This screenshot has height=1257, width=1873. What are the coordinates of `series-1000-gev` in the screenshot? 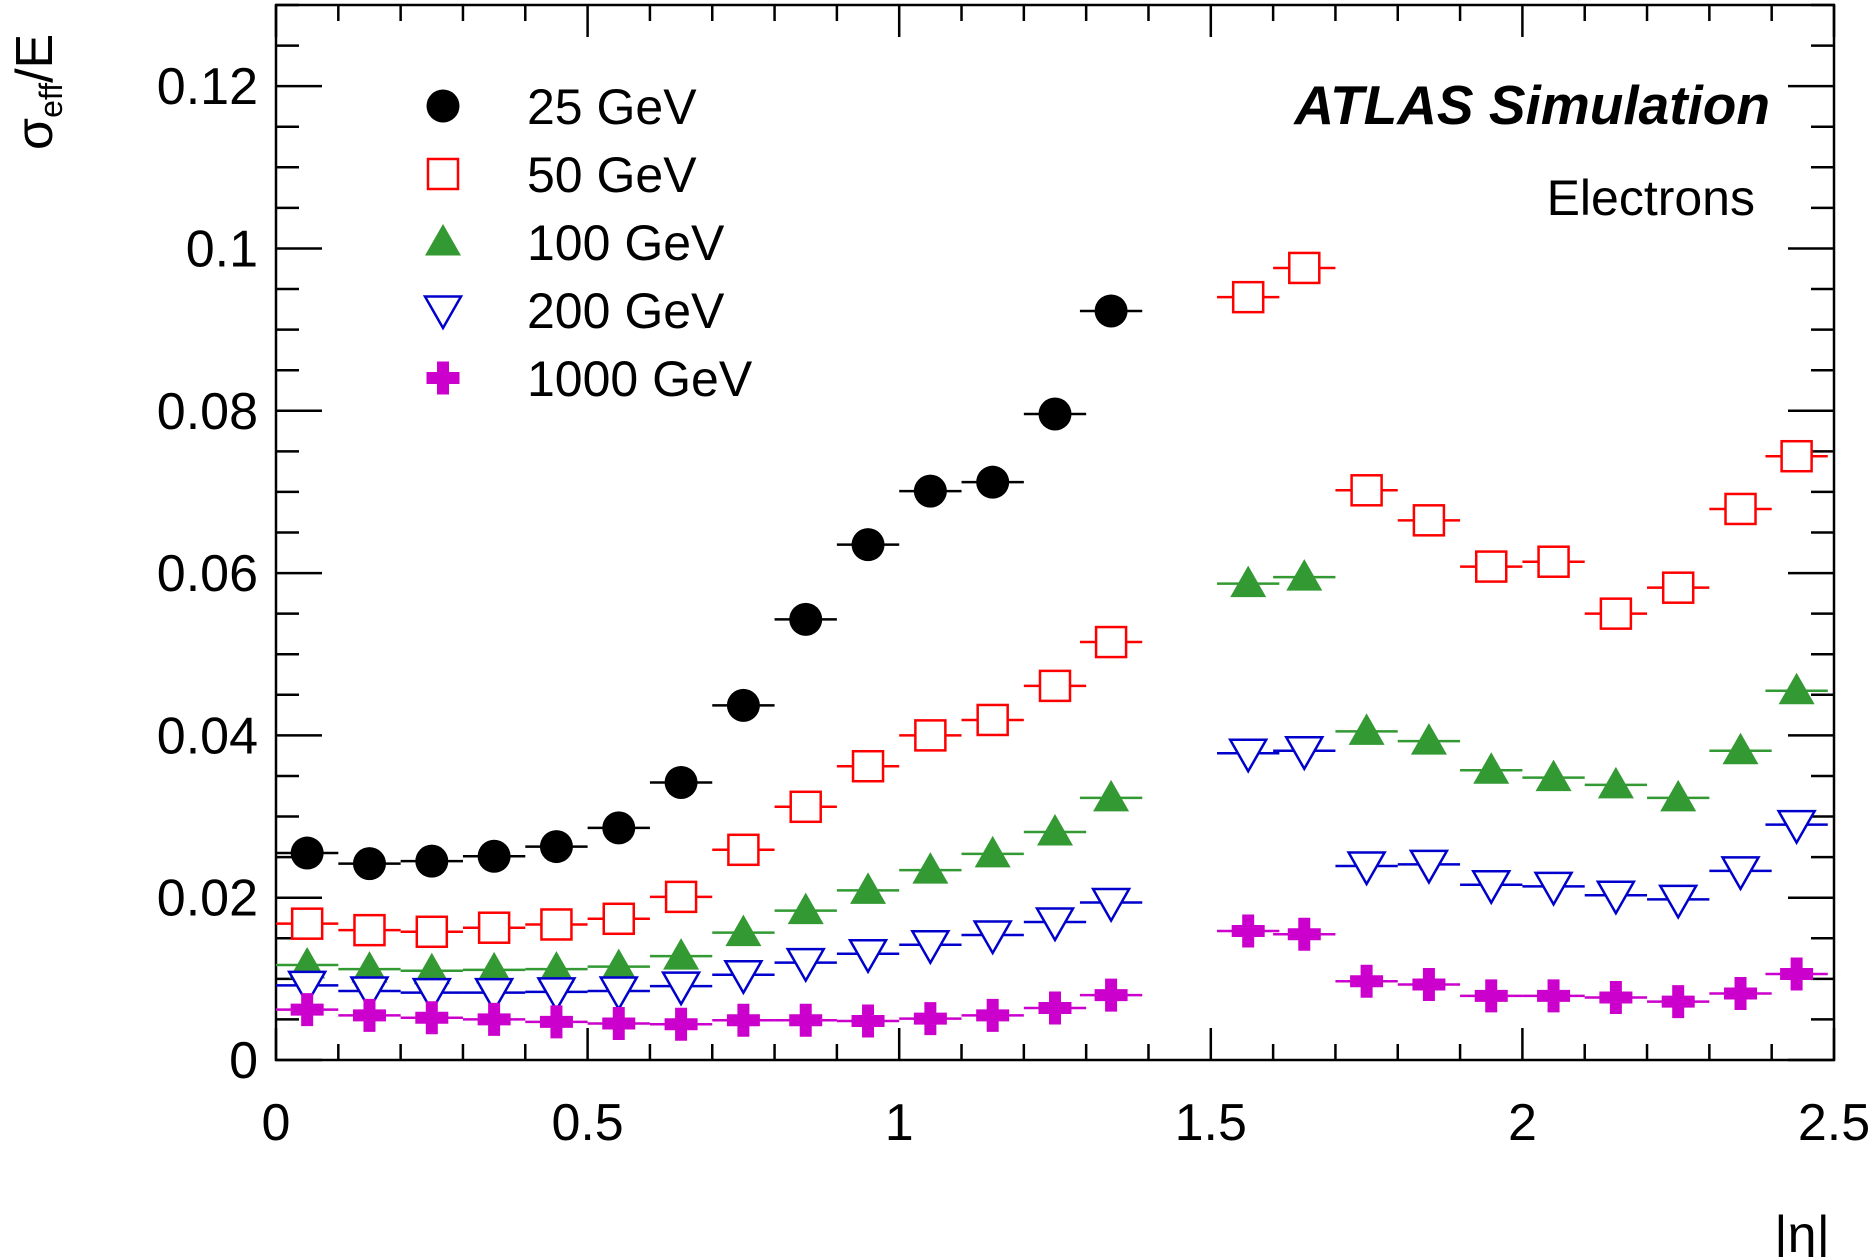 It's located at (1052, 977).